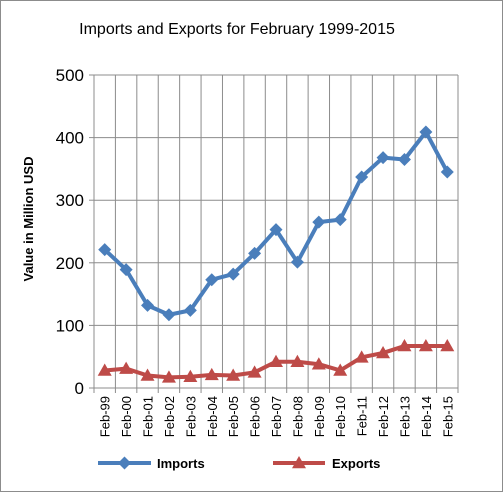 The height and width of the screenshot is (492, 503). I want to click on legend-item-imports: Imports, so click(151, 463).